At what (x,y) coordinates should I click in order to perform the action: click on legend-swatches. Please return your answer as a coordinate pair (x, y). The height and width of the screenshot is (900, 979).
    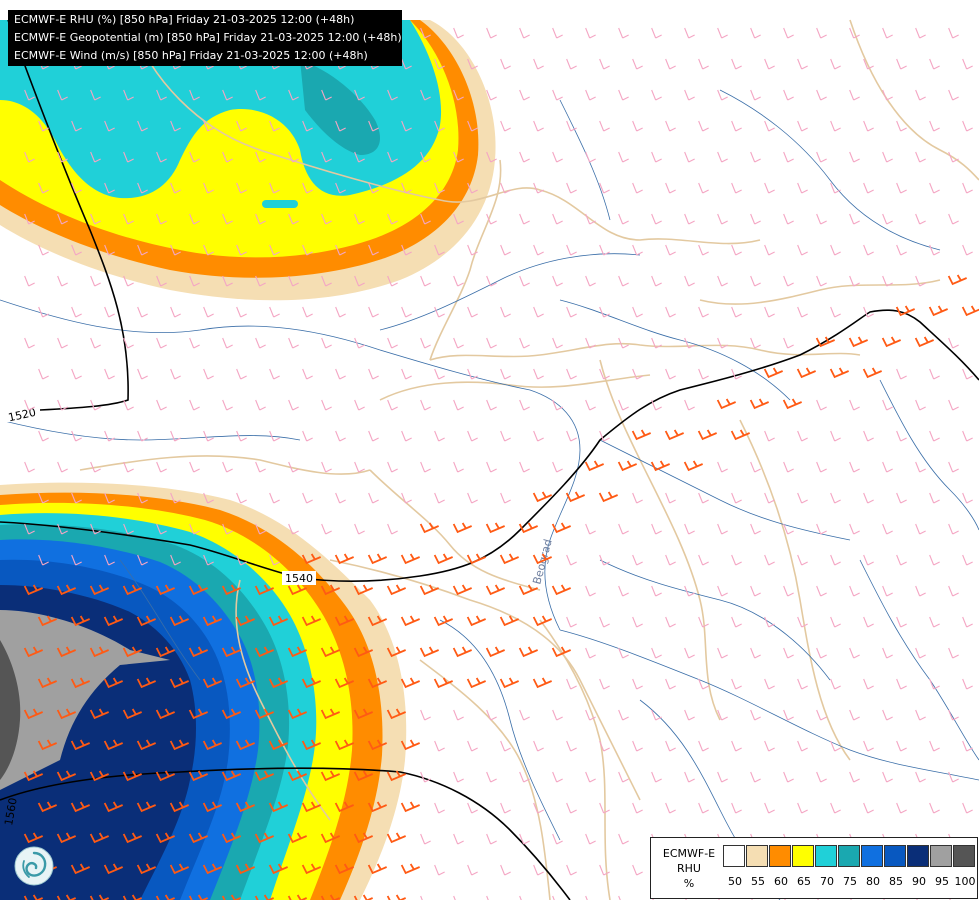
    Looking at the image, I should click on (849, 856).